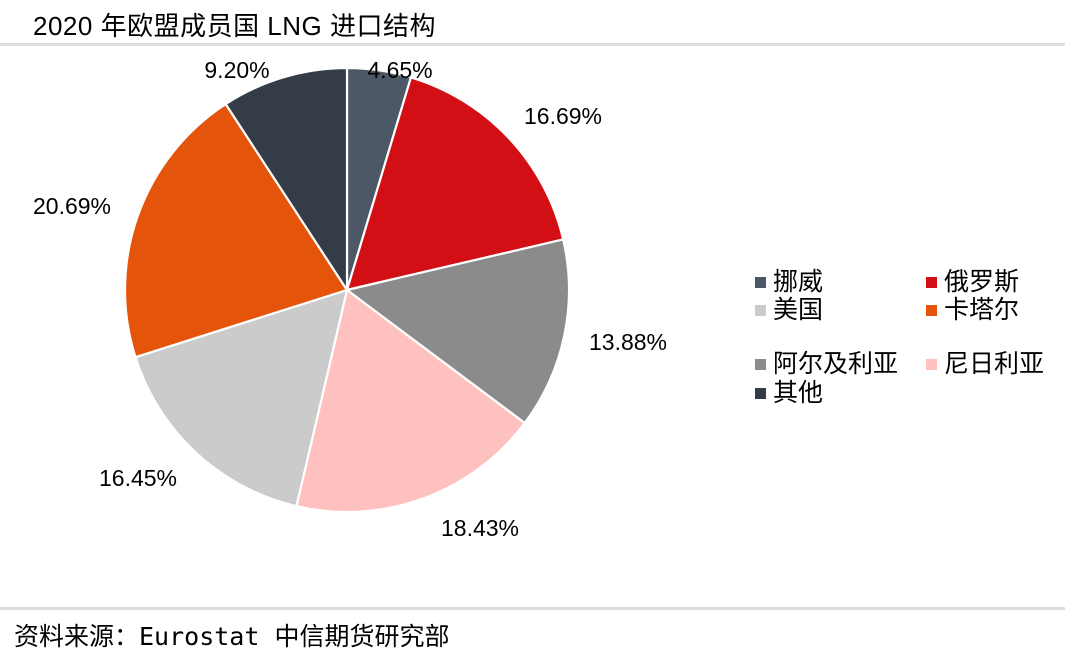 Image resolution: width=1065 pixels, height=652 pixels. What do you see at coordinates (798, 282) in the screenshot?
I see `legend-label-norway: 挪威` at bounding box center [798, 282].